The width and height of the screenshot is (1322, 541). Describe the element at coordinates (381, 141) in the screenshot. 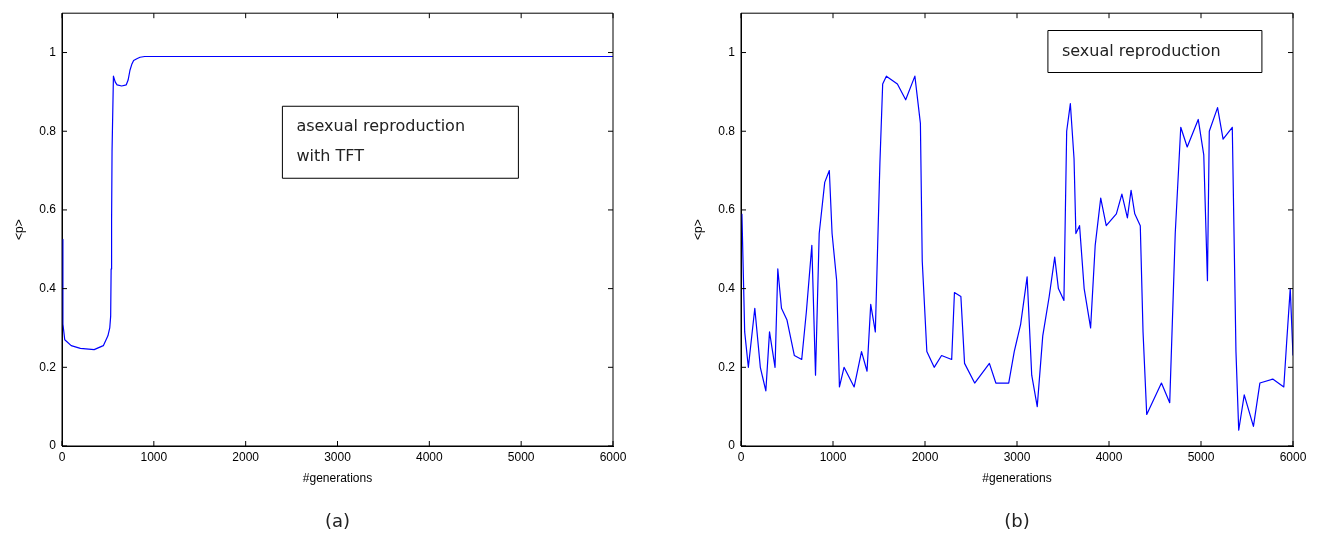

I see `annotation: asexual reproduction with TFT` at that location.